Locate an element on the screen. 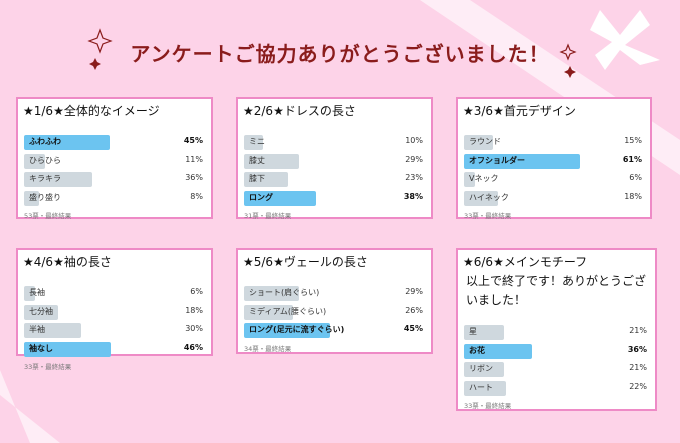 This screenshot has width=680, height=443. poll-option: 袖なし 46% is located at coordinates (114, 349).